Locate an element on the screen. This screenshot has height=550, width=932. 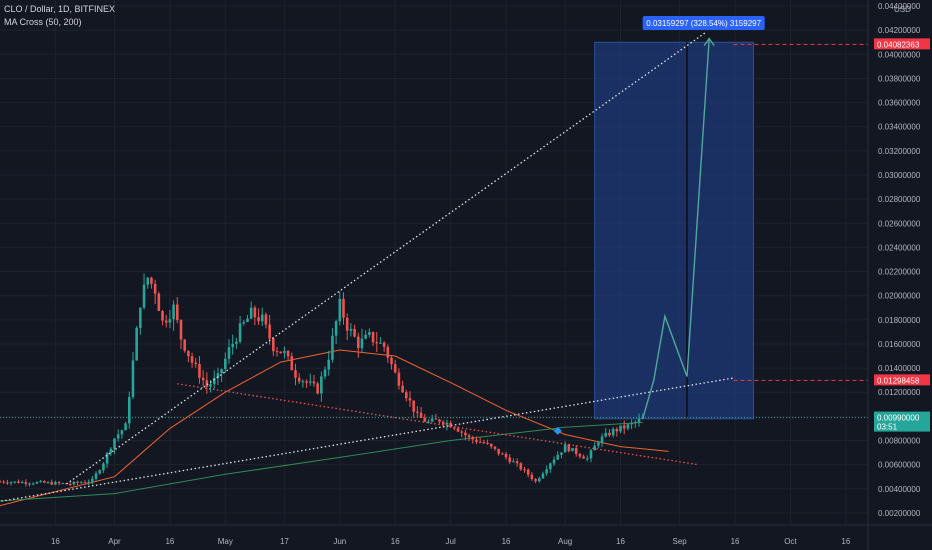
time-axis: 16 Apr 16 May 17 Jun 16 Jul 16 Aug 16 Sep 16 Oct 16 is located at coordinates (466, 535).